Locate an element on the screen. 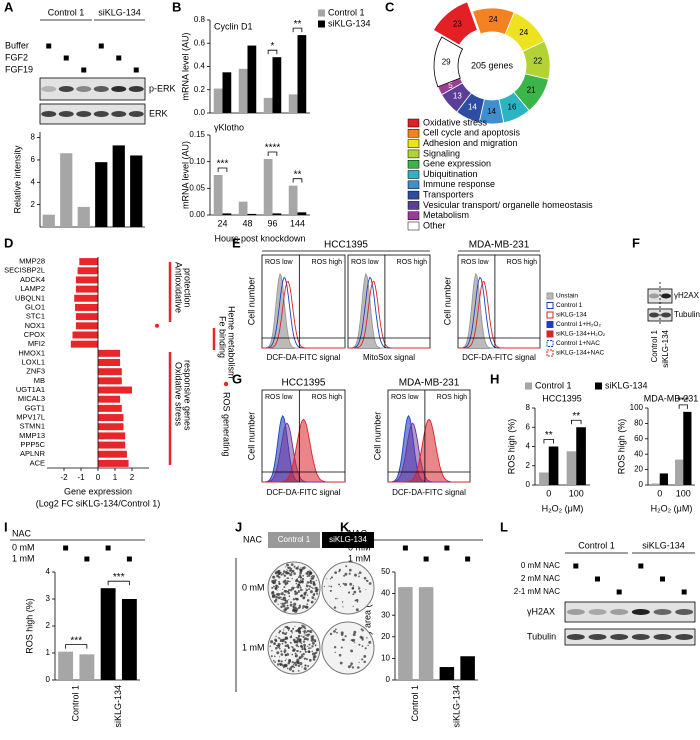 Image resolution: width=700 pixels, height=740 pixels. band-label: Tubulin is located at coordinates (687, 314).